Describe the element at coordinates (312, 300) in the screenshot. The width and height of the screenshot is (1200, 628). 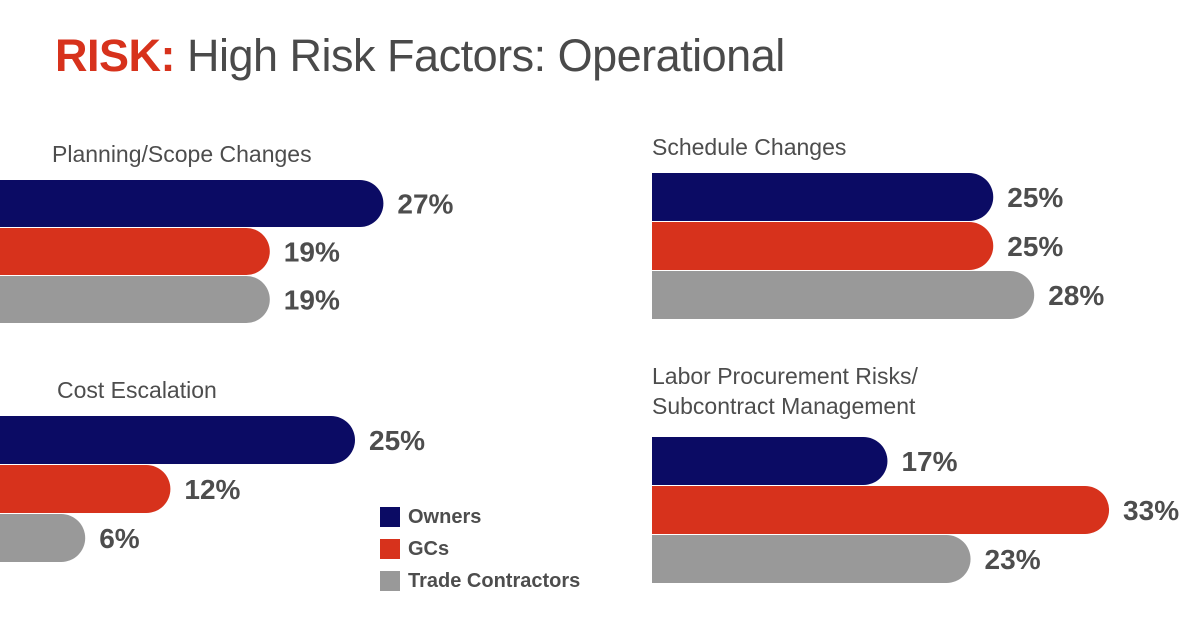
I see `value-label-planning-trade: 19%` at that location.